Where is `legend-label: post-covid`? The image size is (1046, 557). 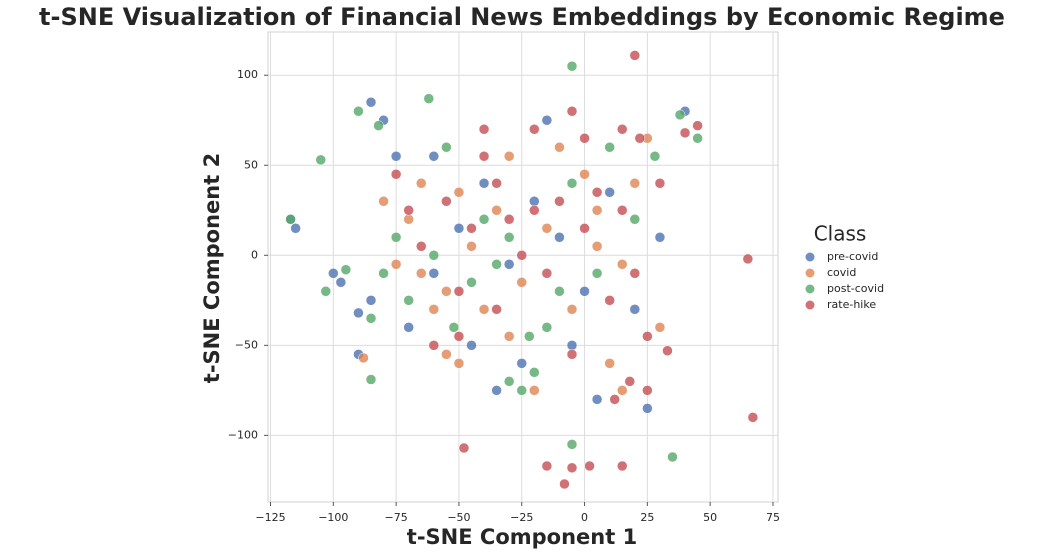
legend-label: post-covid is located at coordinates (855, 288).